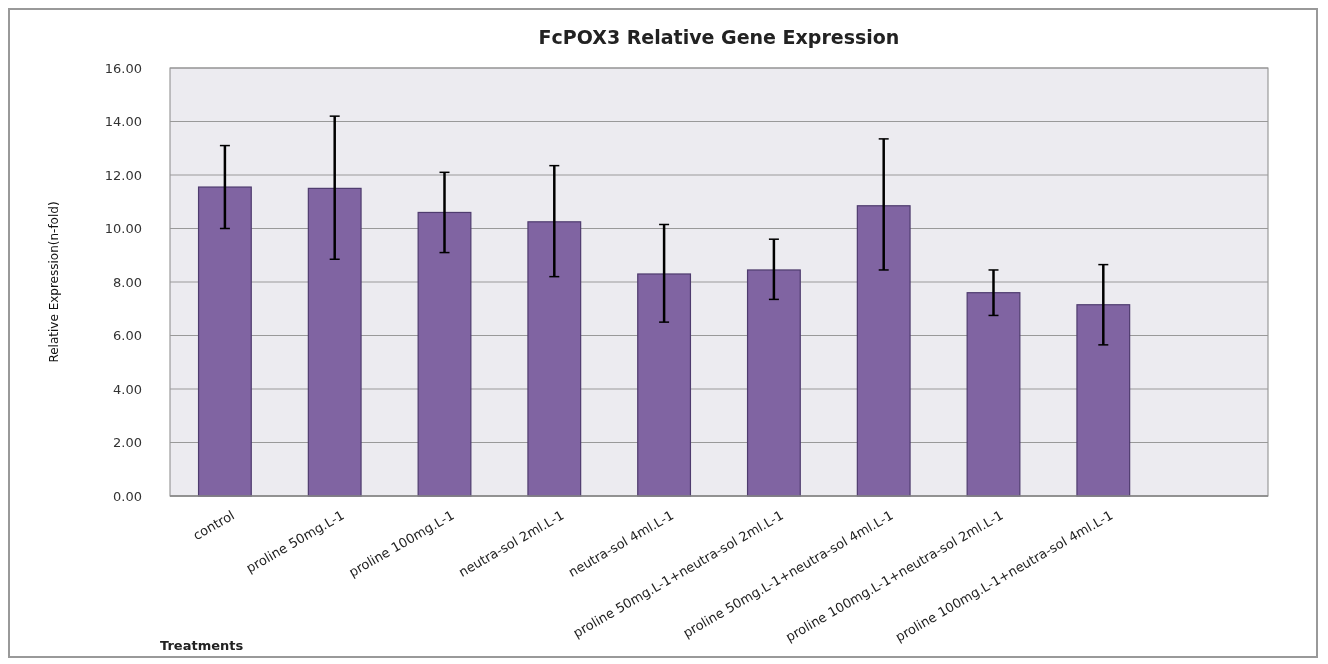 The height and width of the screenshot is (664, 1328). Describe the element at coordinates (719, 37) in the screenshot. I see `chart-title: FcPOX3 Relative Gene Expression` at that location.